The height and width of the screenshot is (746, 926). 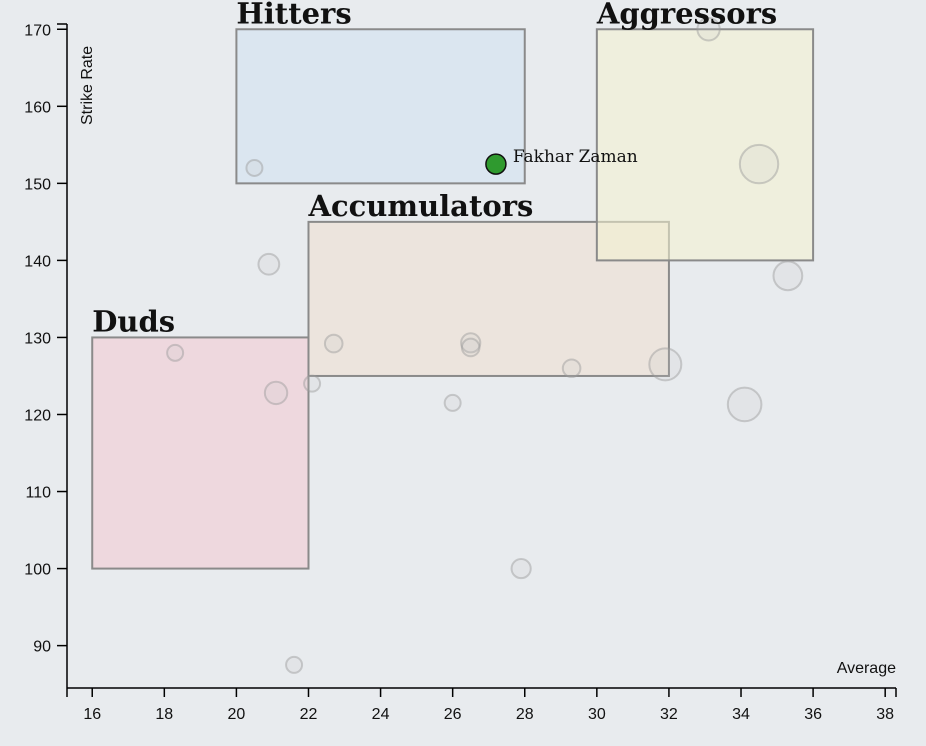 I want to click on y-tick-label: 110, so click(x=38, y=493).